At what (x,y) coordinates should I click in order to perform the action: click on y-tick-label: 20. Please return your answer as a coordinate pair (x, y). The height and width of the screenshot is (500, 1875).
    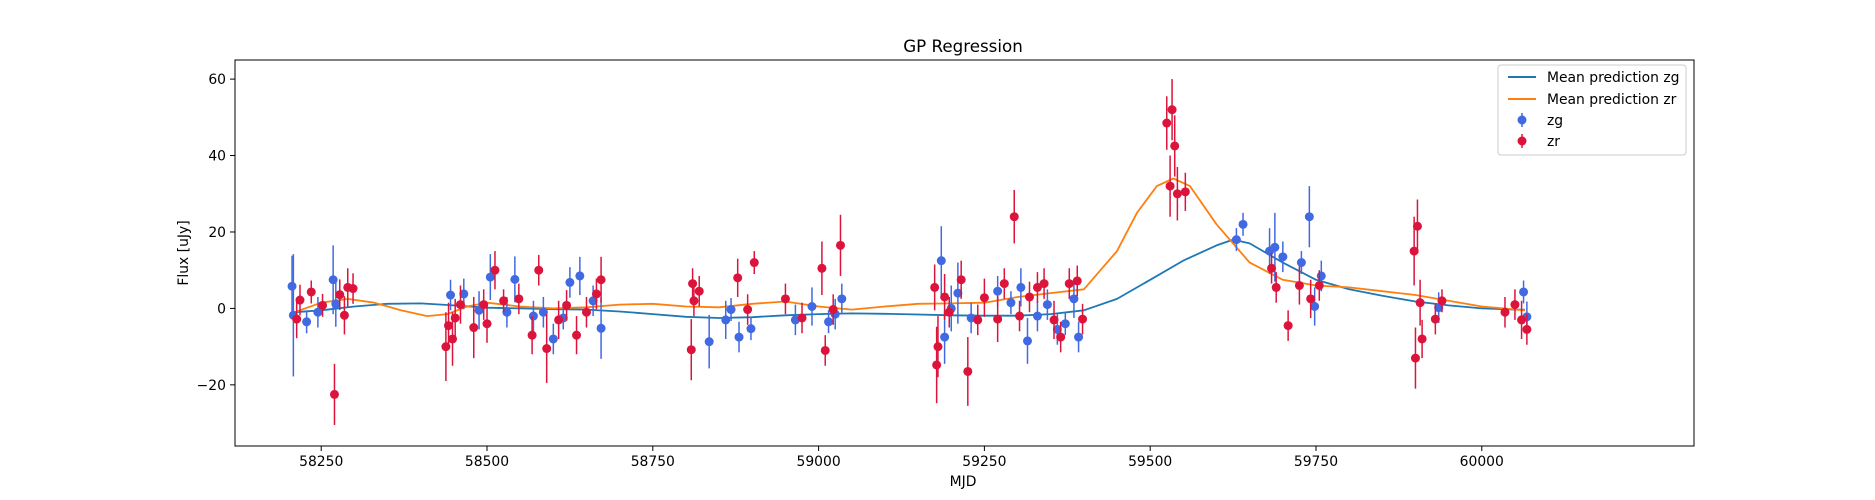
    Looking at the image, I should click on (217, 233).